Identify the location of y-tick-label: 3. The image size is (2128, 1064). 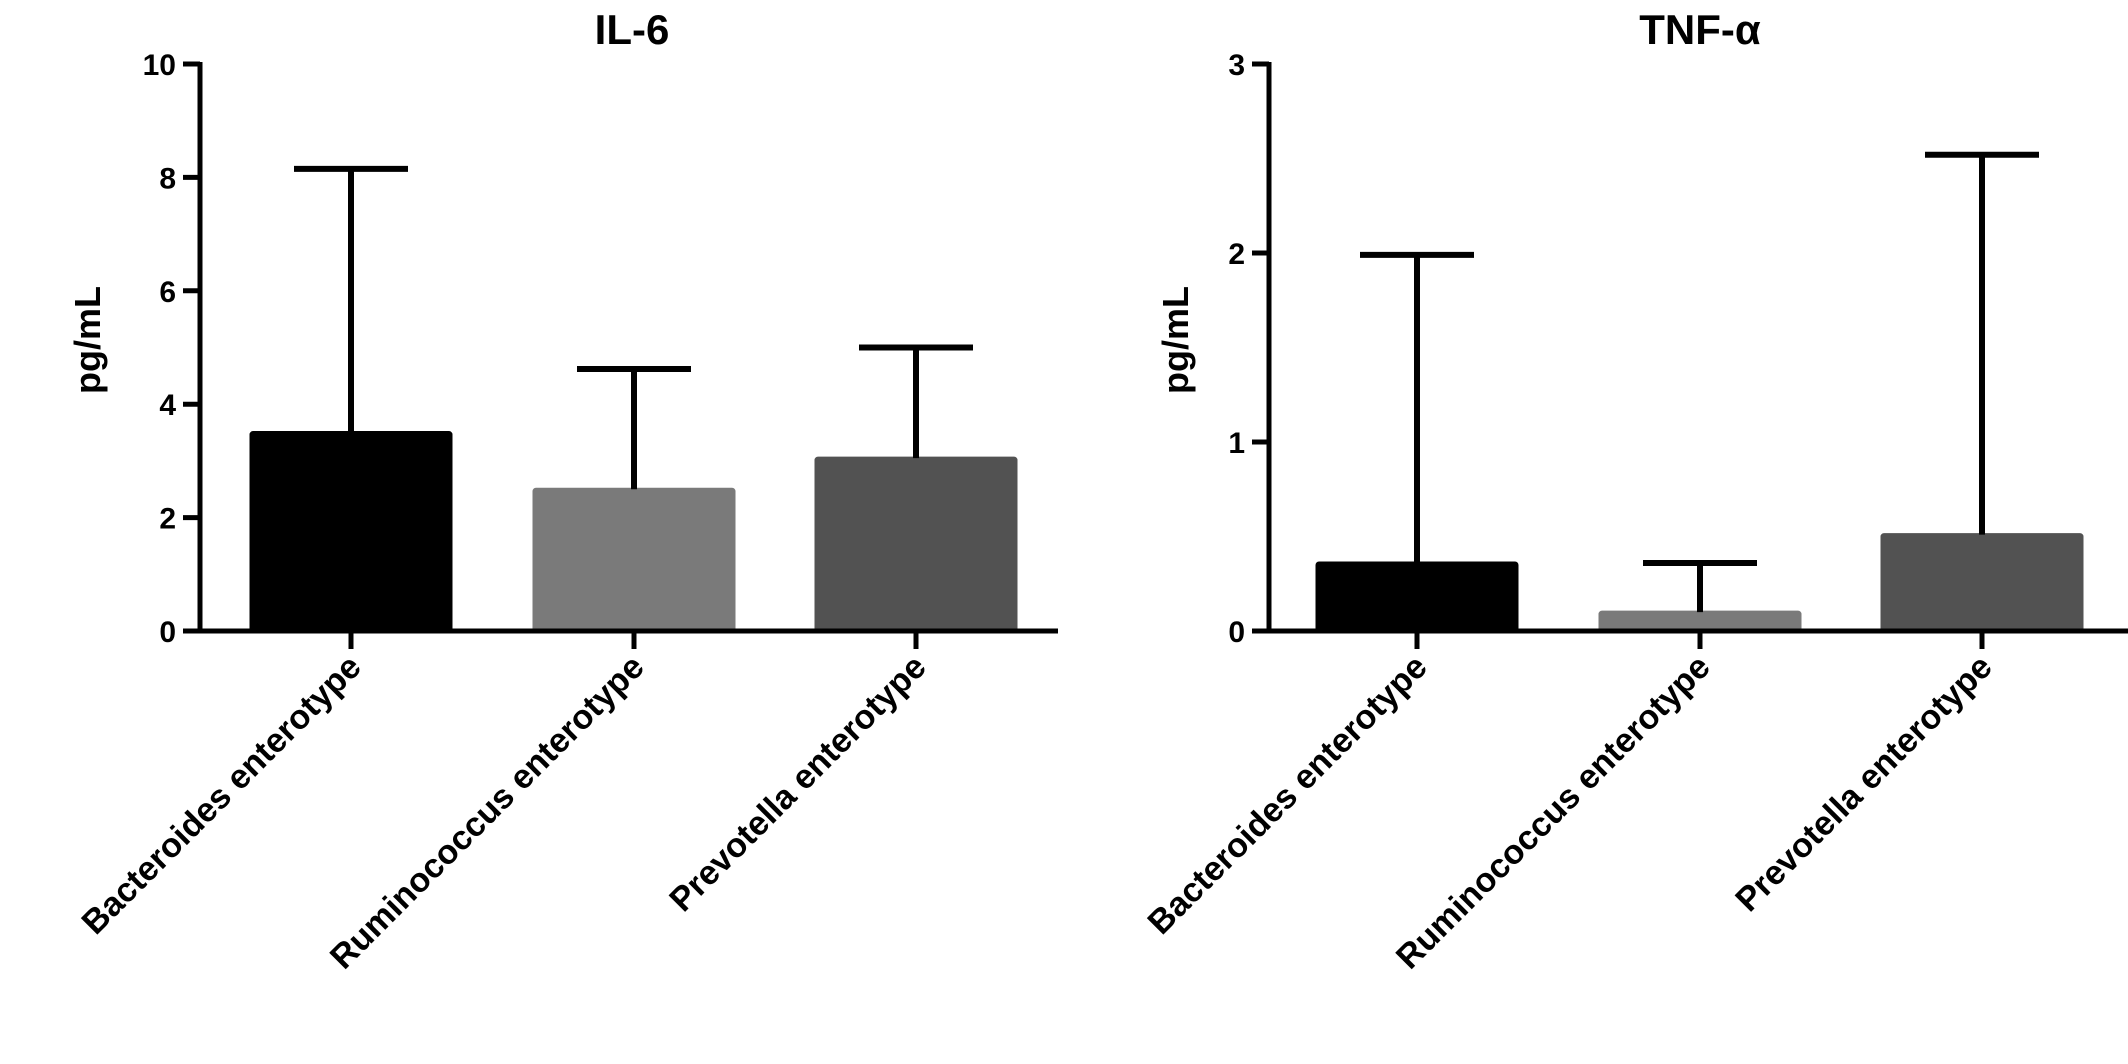
(1236, 65).